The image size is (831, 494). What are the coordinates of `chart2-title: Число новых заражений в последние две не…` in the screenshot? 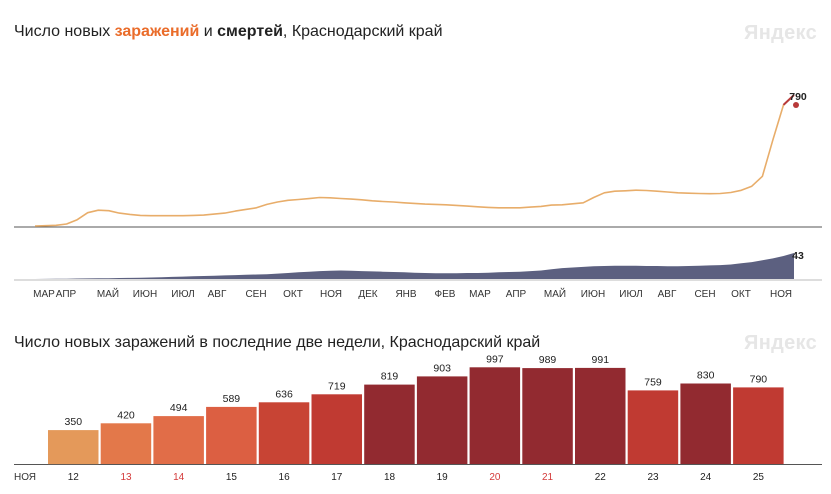 It's located at (277, 342).